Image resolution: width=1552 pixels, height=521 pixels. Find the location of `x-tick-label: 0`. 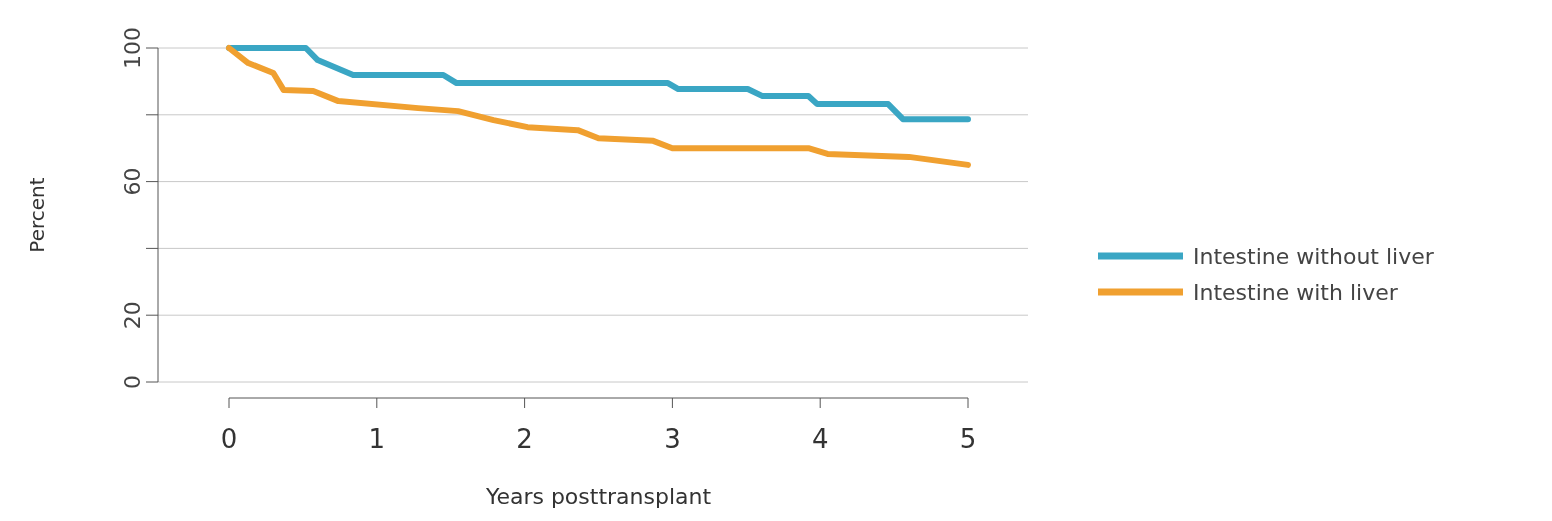

x-tick-label: 0 is located at coordinates (229, 439).